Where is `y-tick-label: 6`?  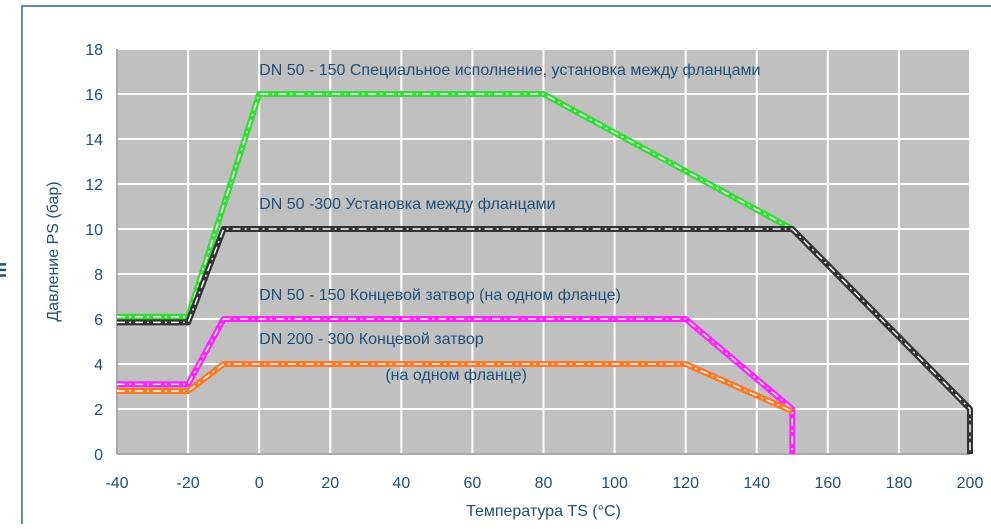 y-tick-label: 6 is located at coordinates (98, 320).